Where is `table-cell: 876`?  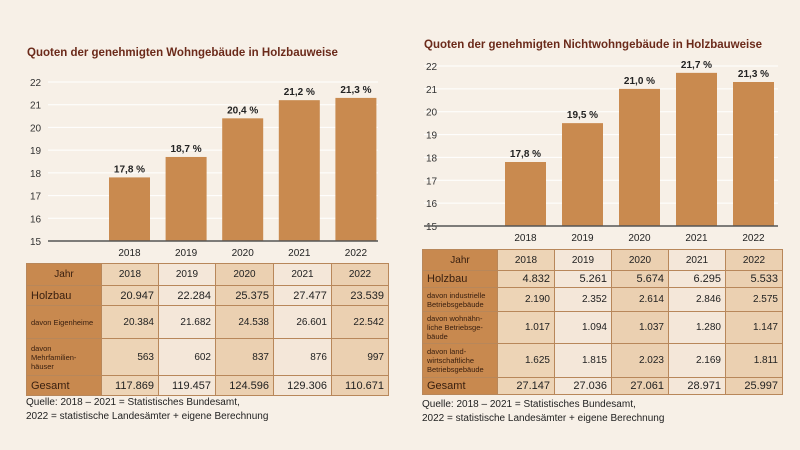
table-cell: 876 is located at coordinates (302, 357).